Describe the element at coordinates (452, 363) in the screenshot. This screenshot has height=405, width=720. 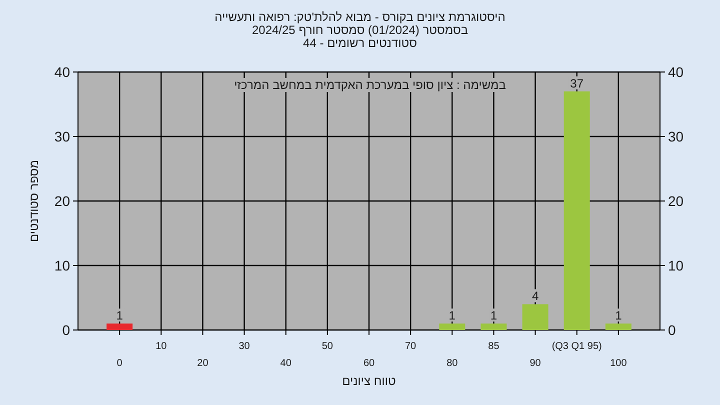
I see `x-tick-label: 80` at that location.